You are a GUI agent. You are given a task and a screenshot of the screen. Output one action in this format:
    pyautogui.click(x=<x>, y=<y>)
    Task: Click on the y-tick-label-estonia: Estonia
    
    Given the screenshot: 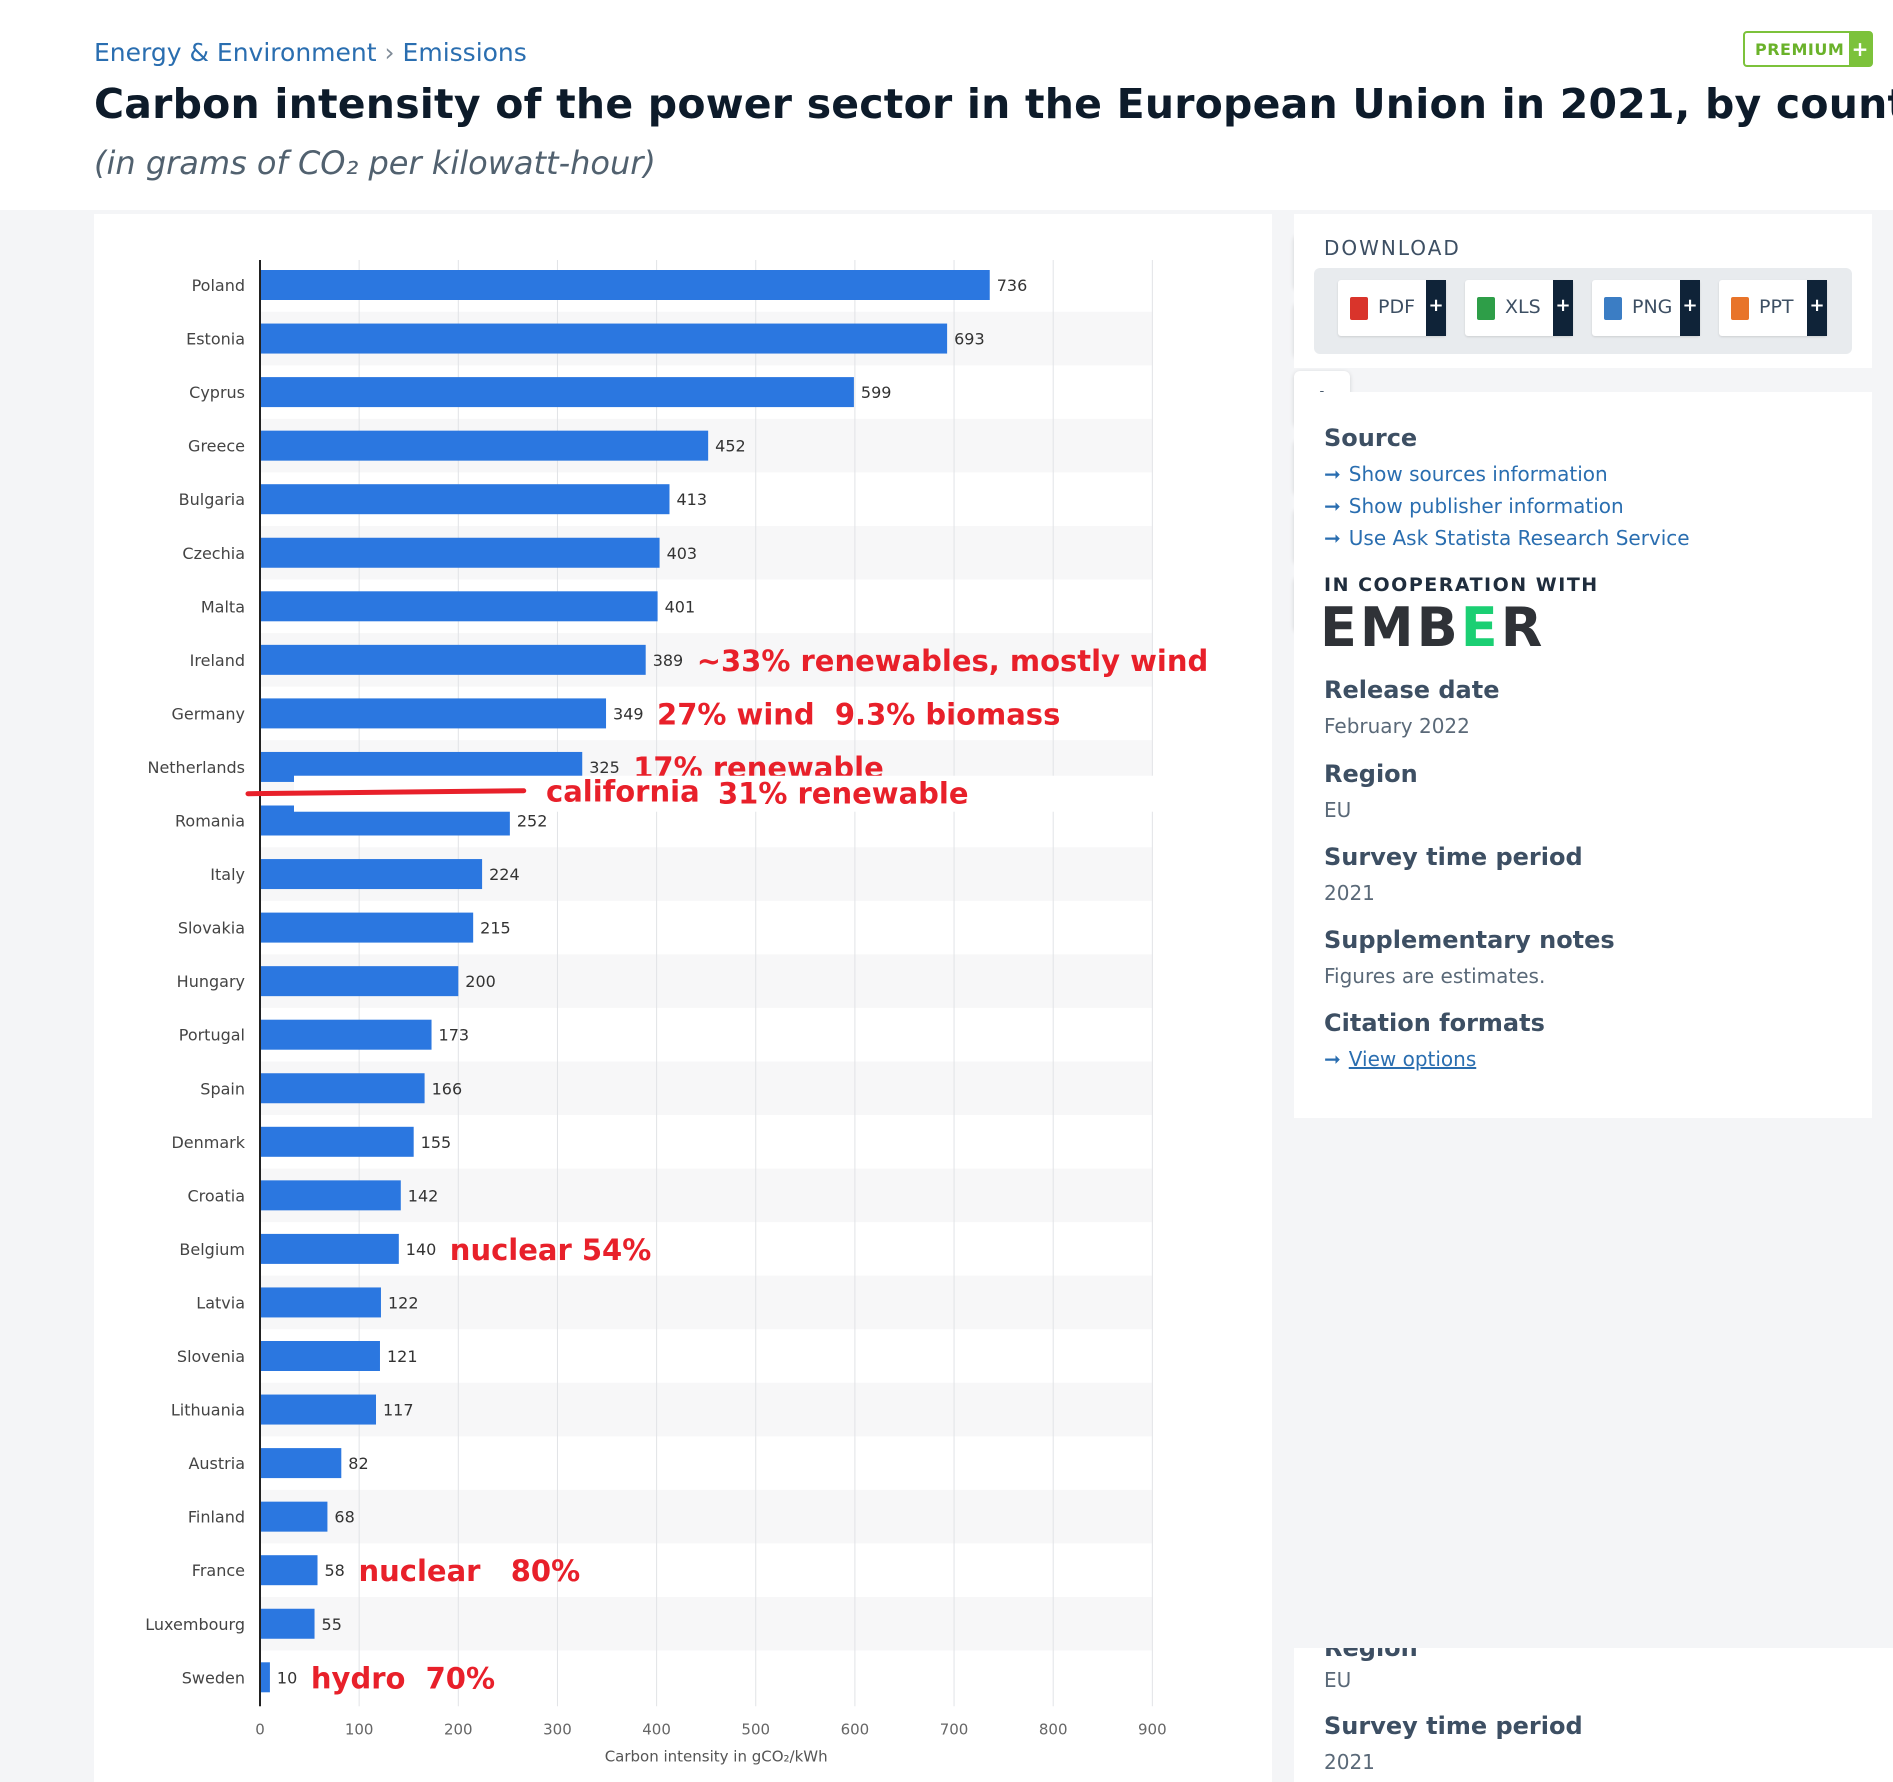 What is the action you would take?
    pyautogui.click(x=215, y=339)
    